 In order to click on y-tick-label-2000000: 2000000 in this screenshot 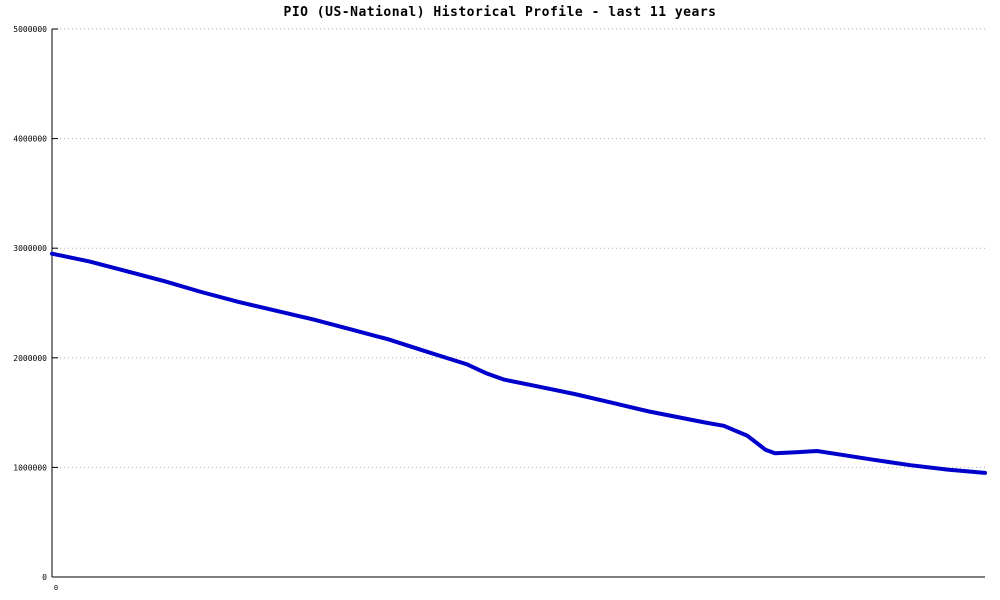, I will do `click(30, 358)`.